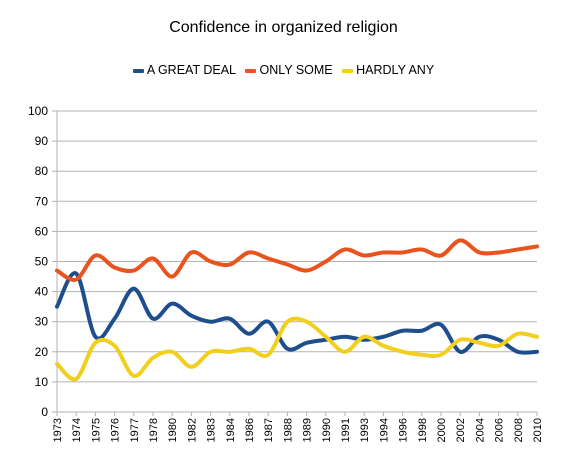  What do you see at coordinates (42, 292) in the screenshot?
I see `y-tick-label: 40` at bounding box center [42, 292].